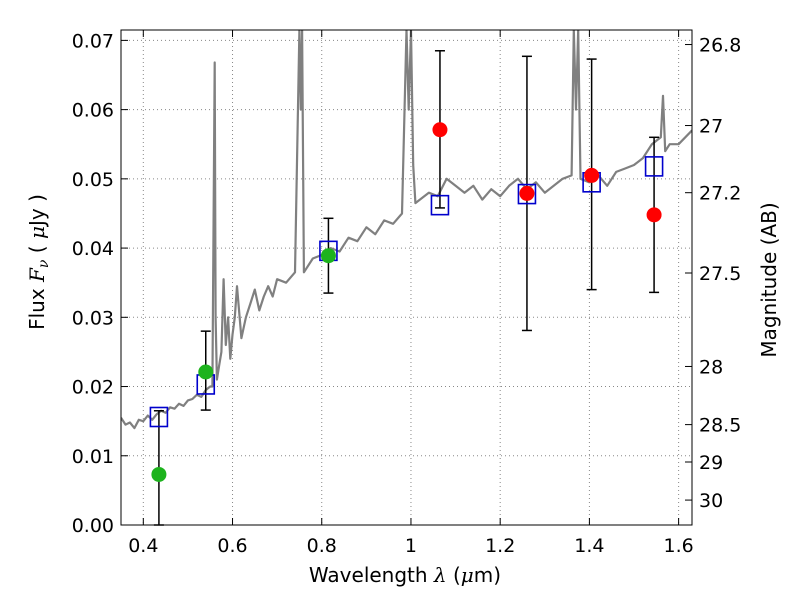 The image size is (800, 600). What do you see at coordinates (93, 388) in the screenshot?
I see `y-tick-label: 0.02` at bounding box center [93, 388].